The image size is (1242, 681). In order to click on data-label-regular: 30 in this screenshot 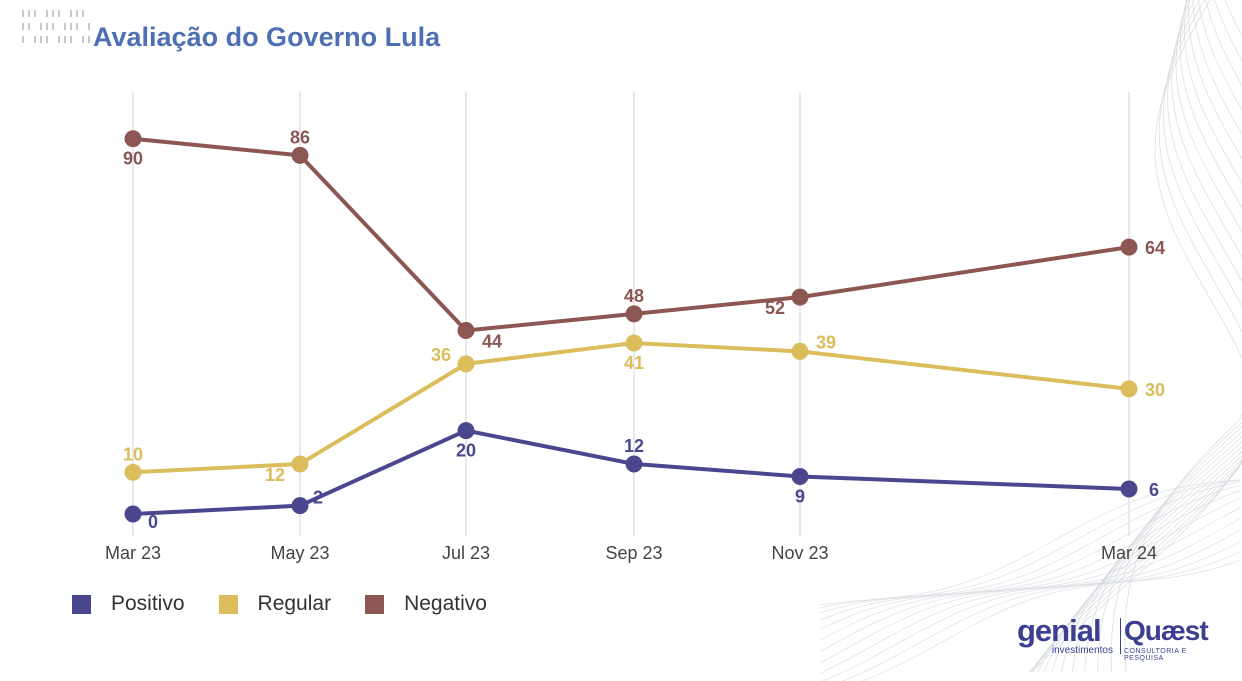, I will do `click(1155, 390)`.